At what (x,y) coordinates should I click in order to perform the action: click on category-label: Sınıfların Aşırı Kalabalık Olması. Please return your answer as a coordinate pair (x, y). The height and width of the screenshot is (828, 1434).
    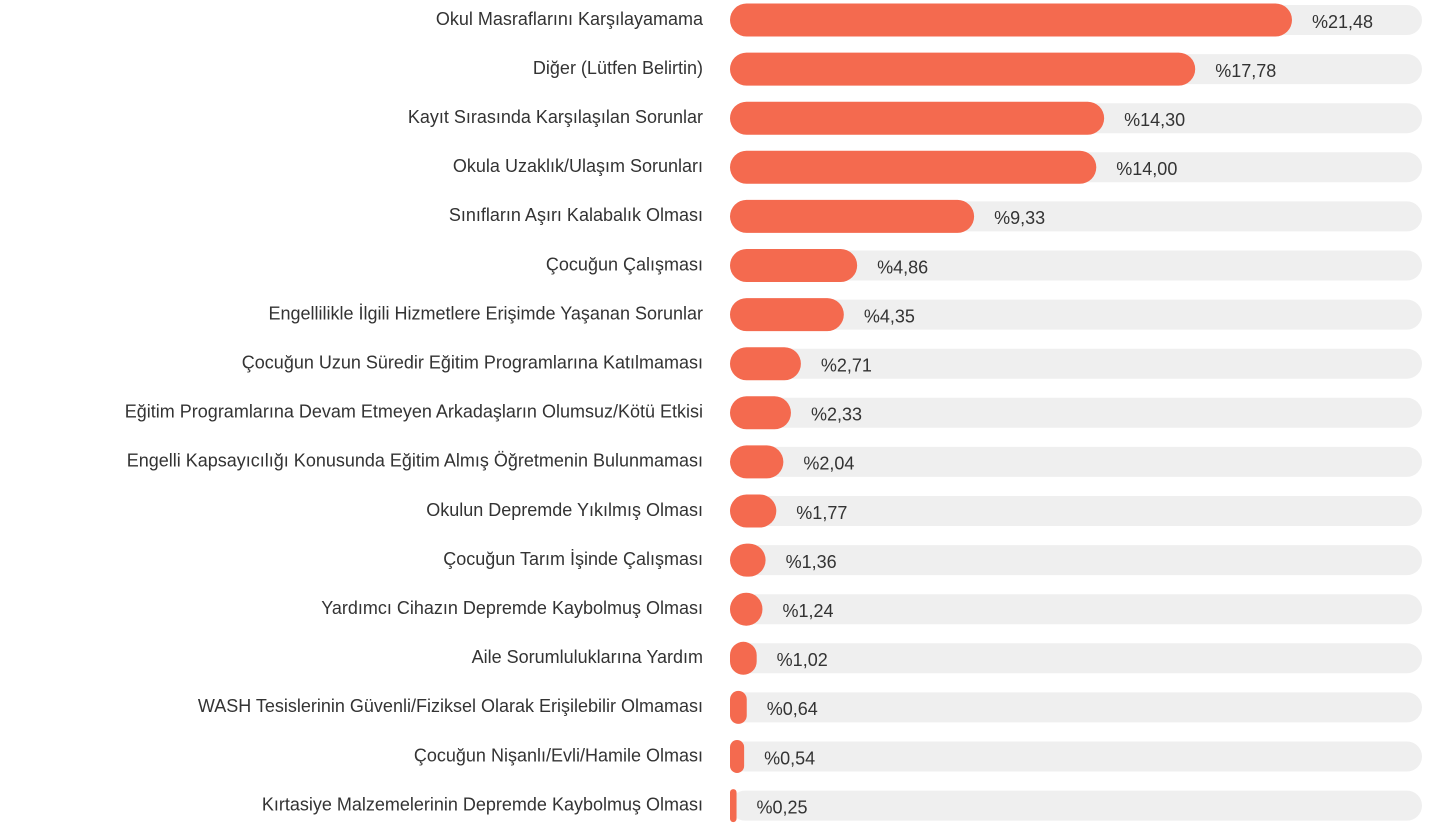
    Looking at the image, I should click on (576, 215).